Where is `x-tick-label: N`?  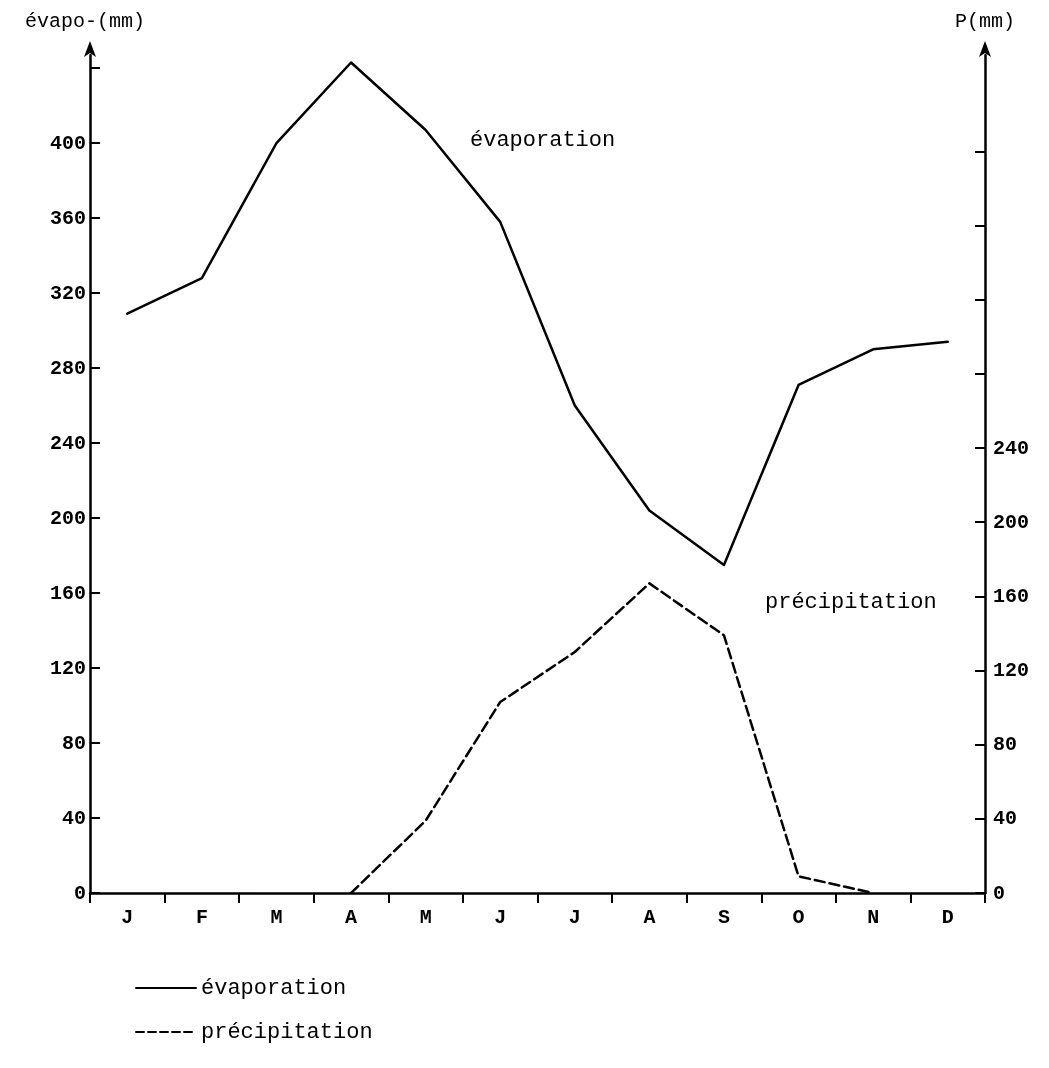
x-tick-label: N is located at coordinates (873, 917).